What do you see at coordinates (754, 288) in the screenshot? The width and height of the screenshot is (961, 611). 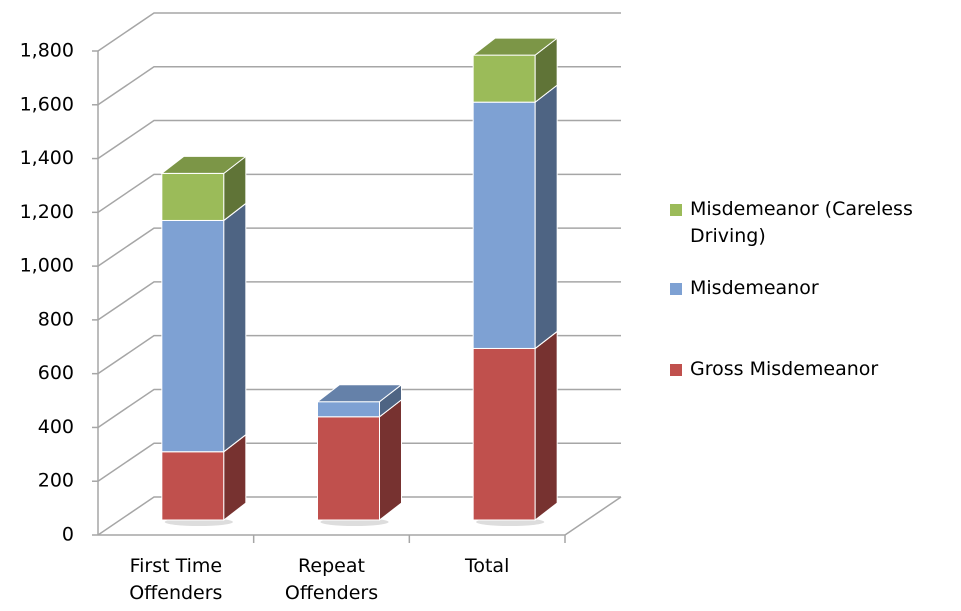 I see `legend-label: Misdemeanor` at bounding box center [754, 288].